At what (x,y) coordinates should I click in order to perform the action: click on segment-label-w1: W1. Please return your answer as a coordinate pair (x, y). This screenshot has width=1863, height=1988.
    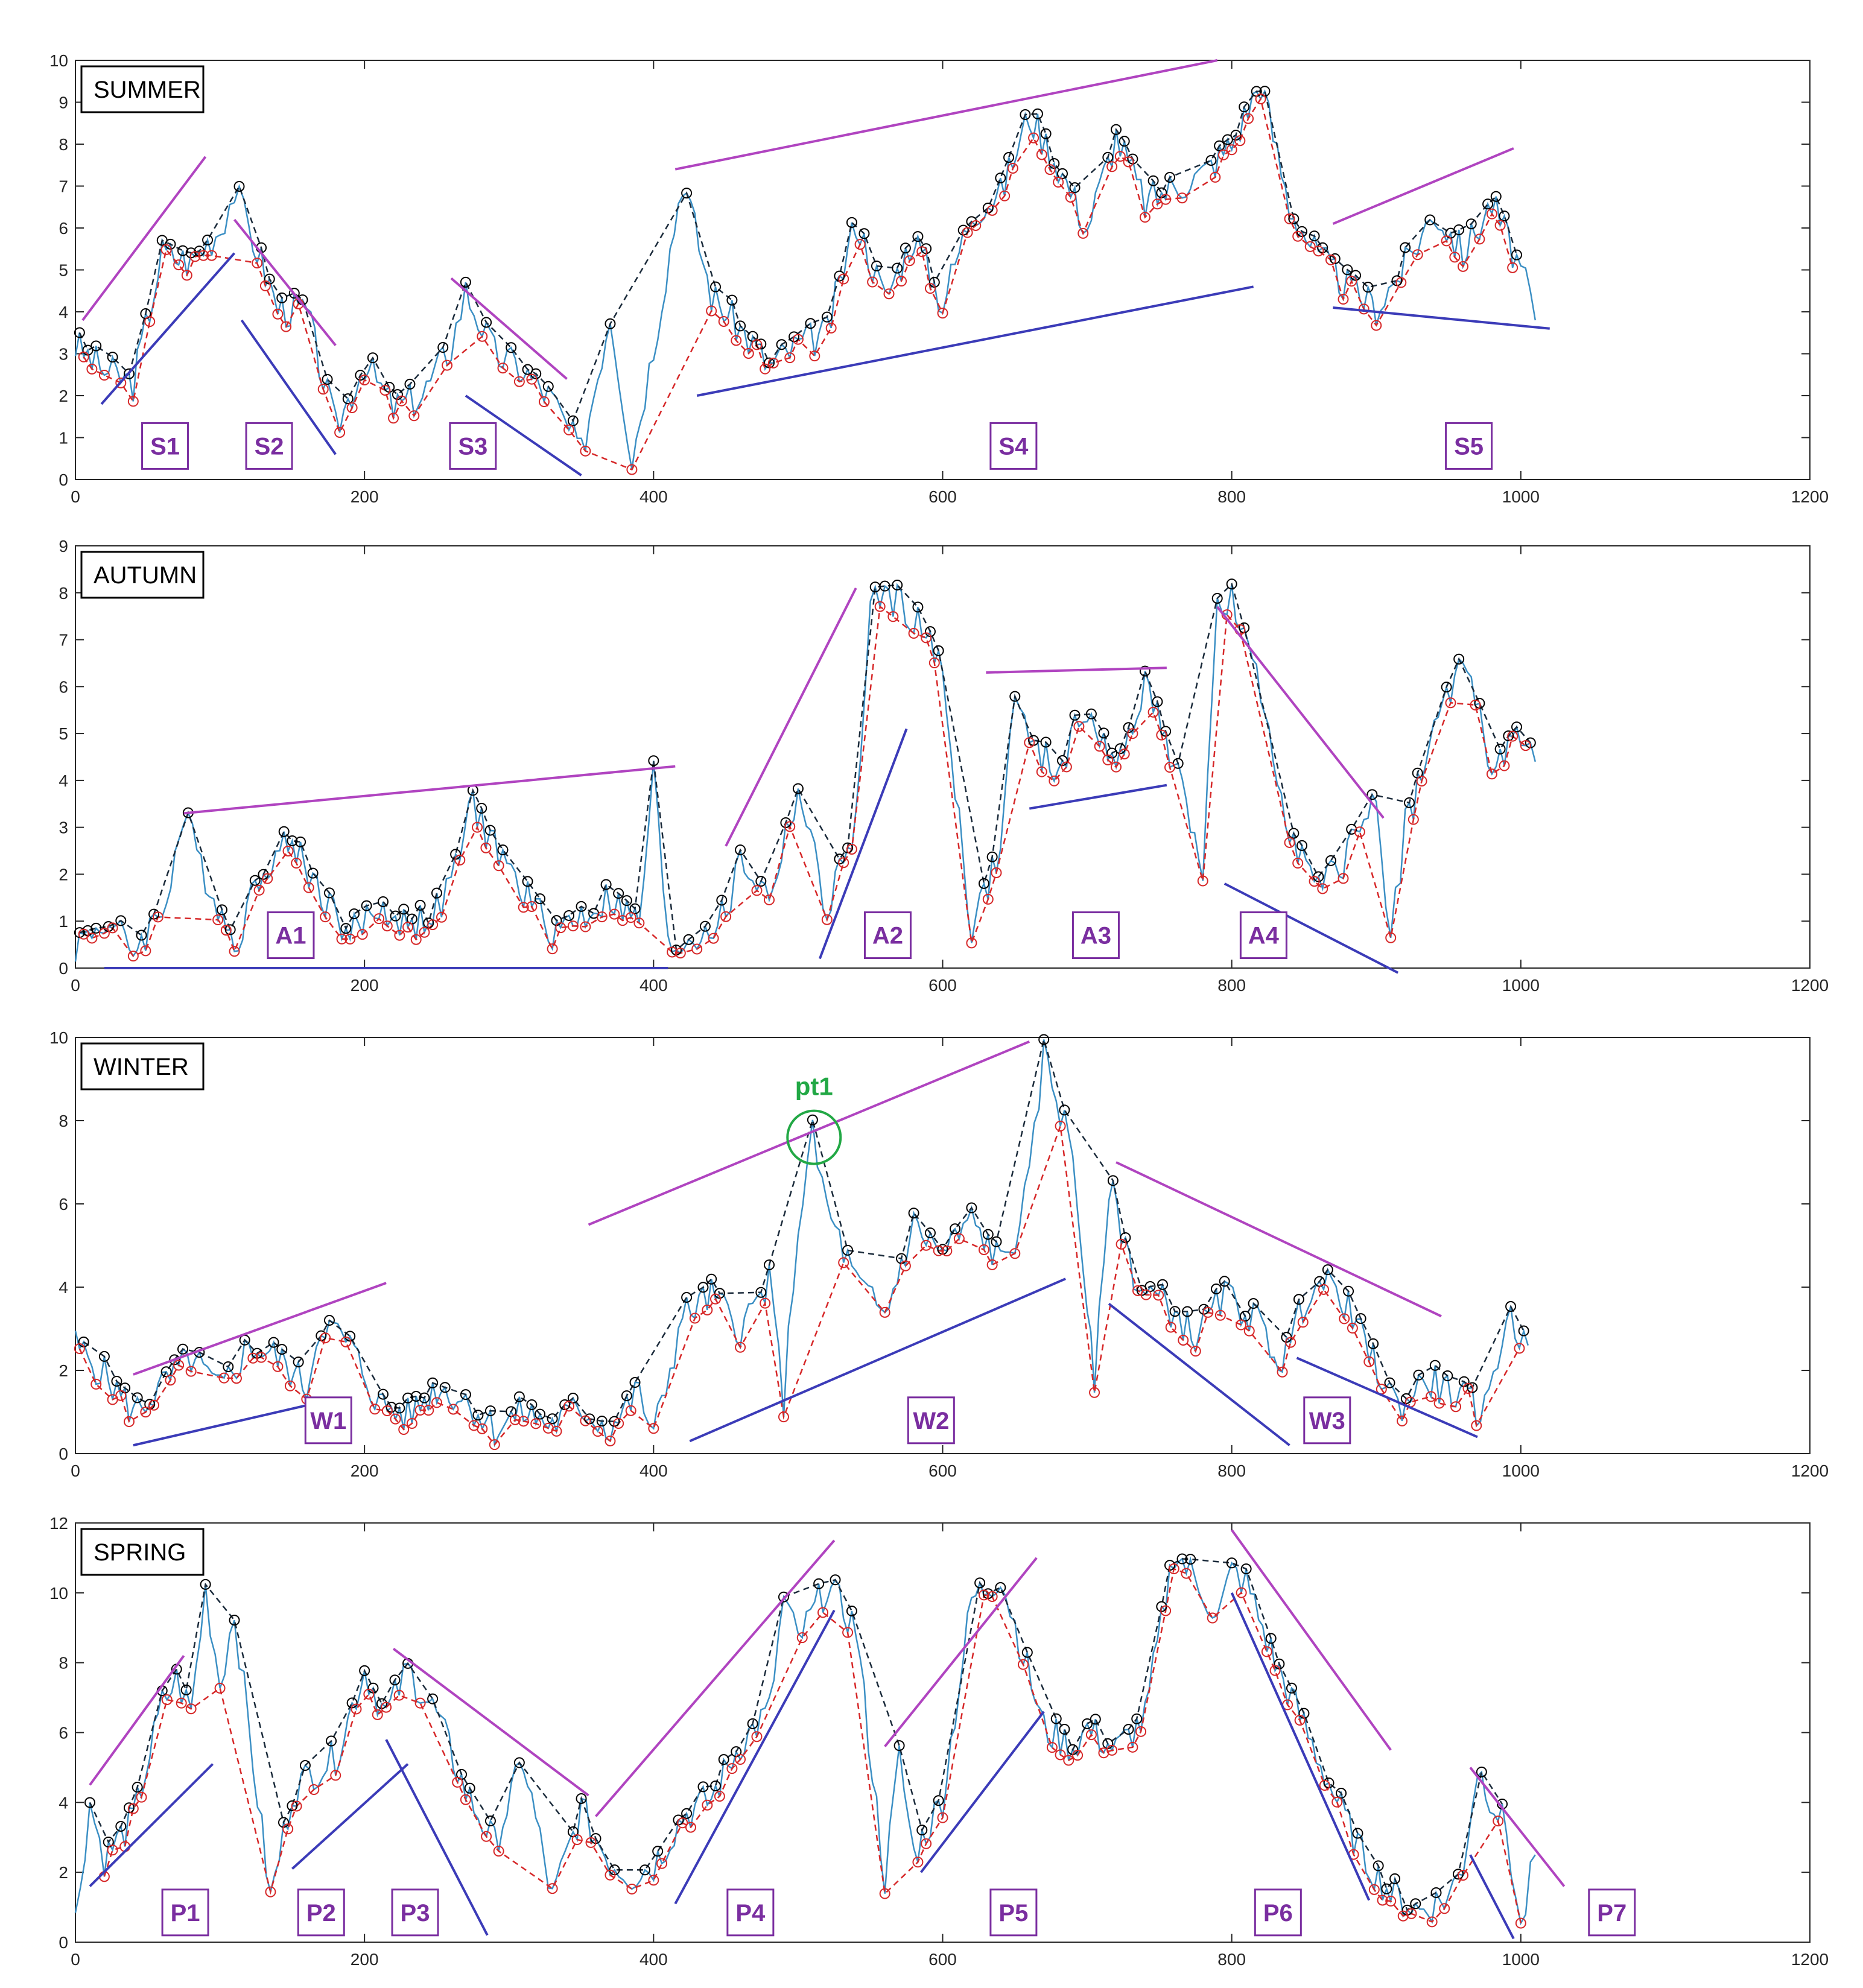
    Looking at the image, I should click on (328, 1420).